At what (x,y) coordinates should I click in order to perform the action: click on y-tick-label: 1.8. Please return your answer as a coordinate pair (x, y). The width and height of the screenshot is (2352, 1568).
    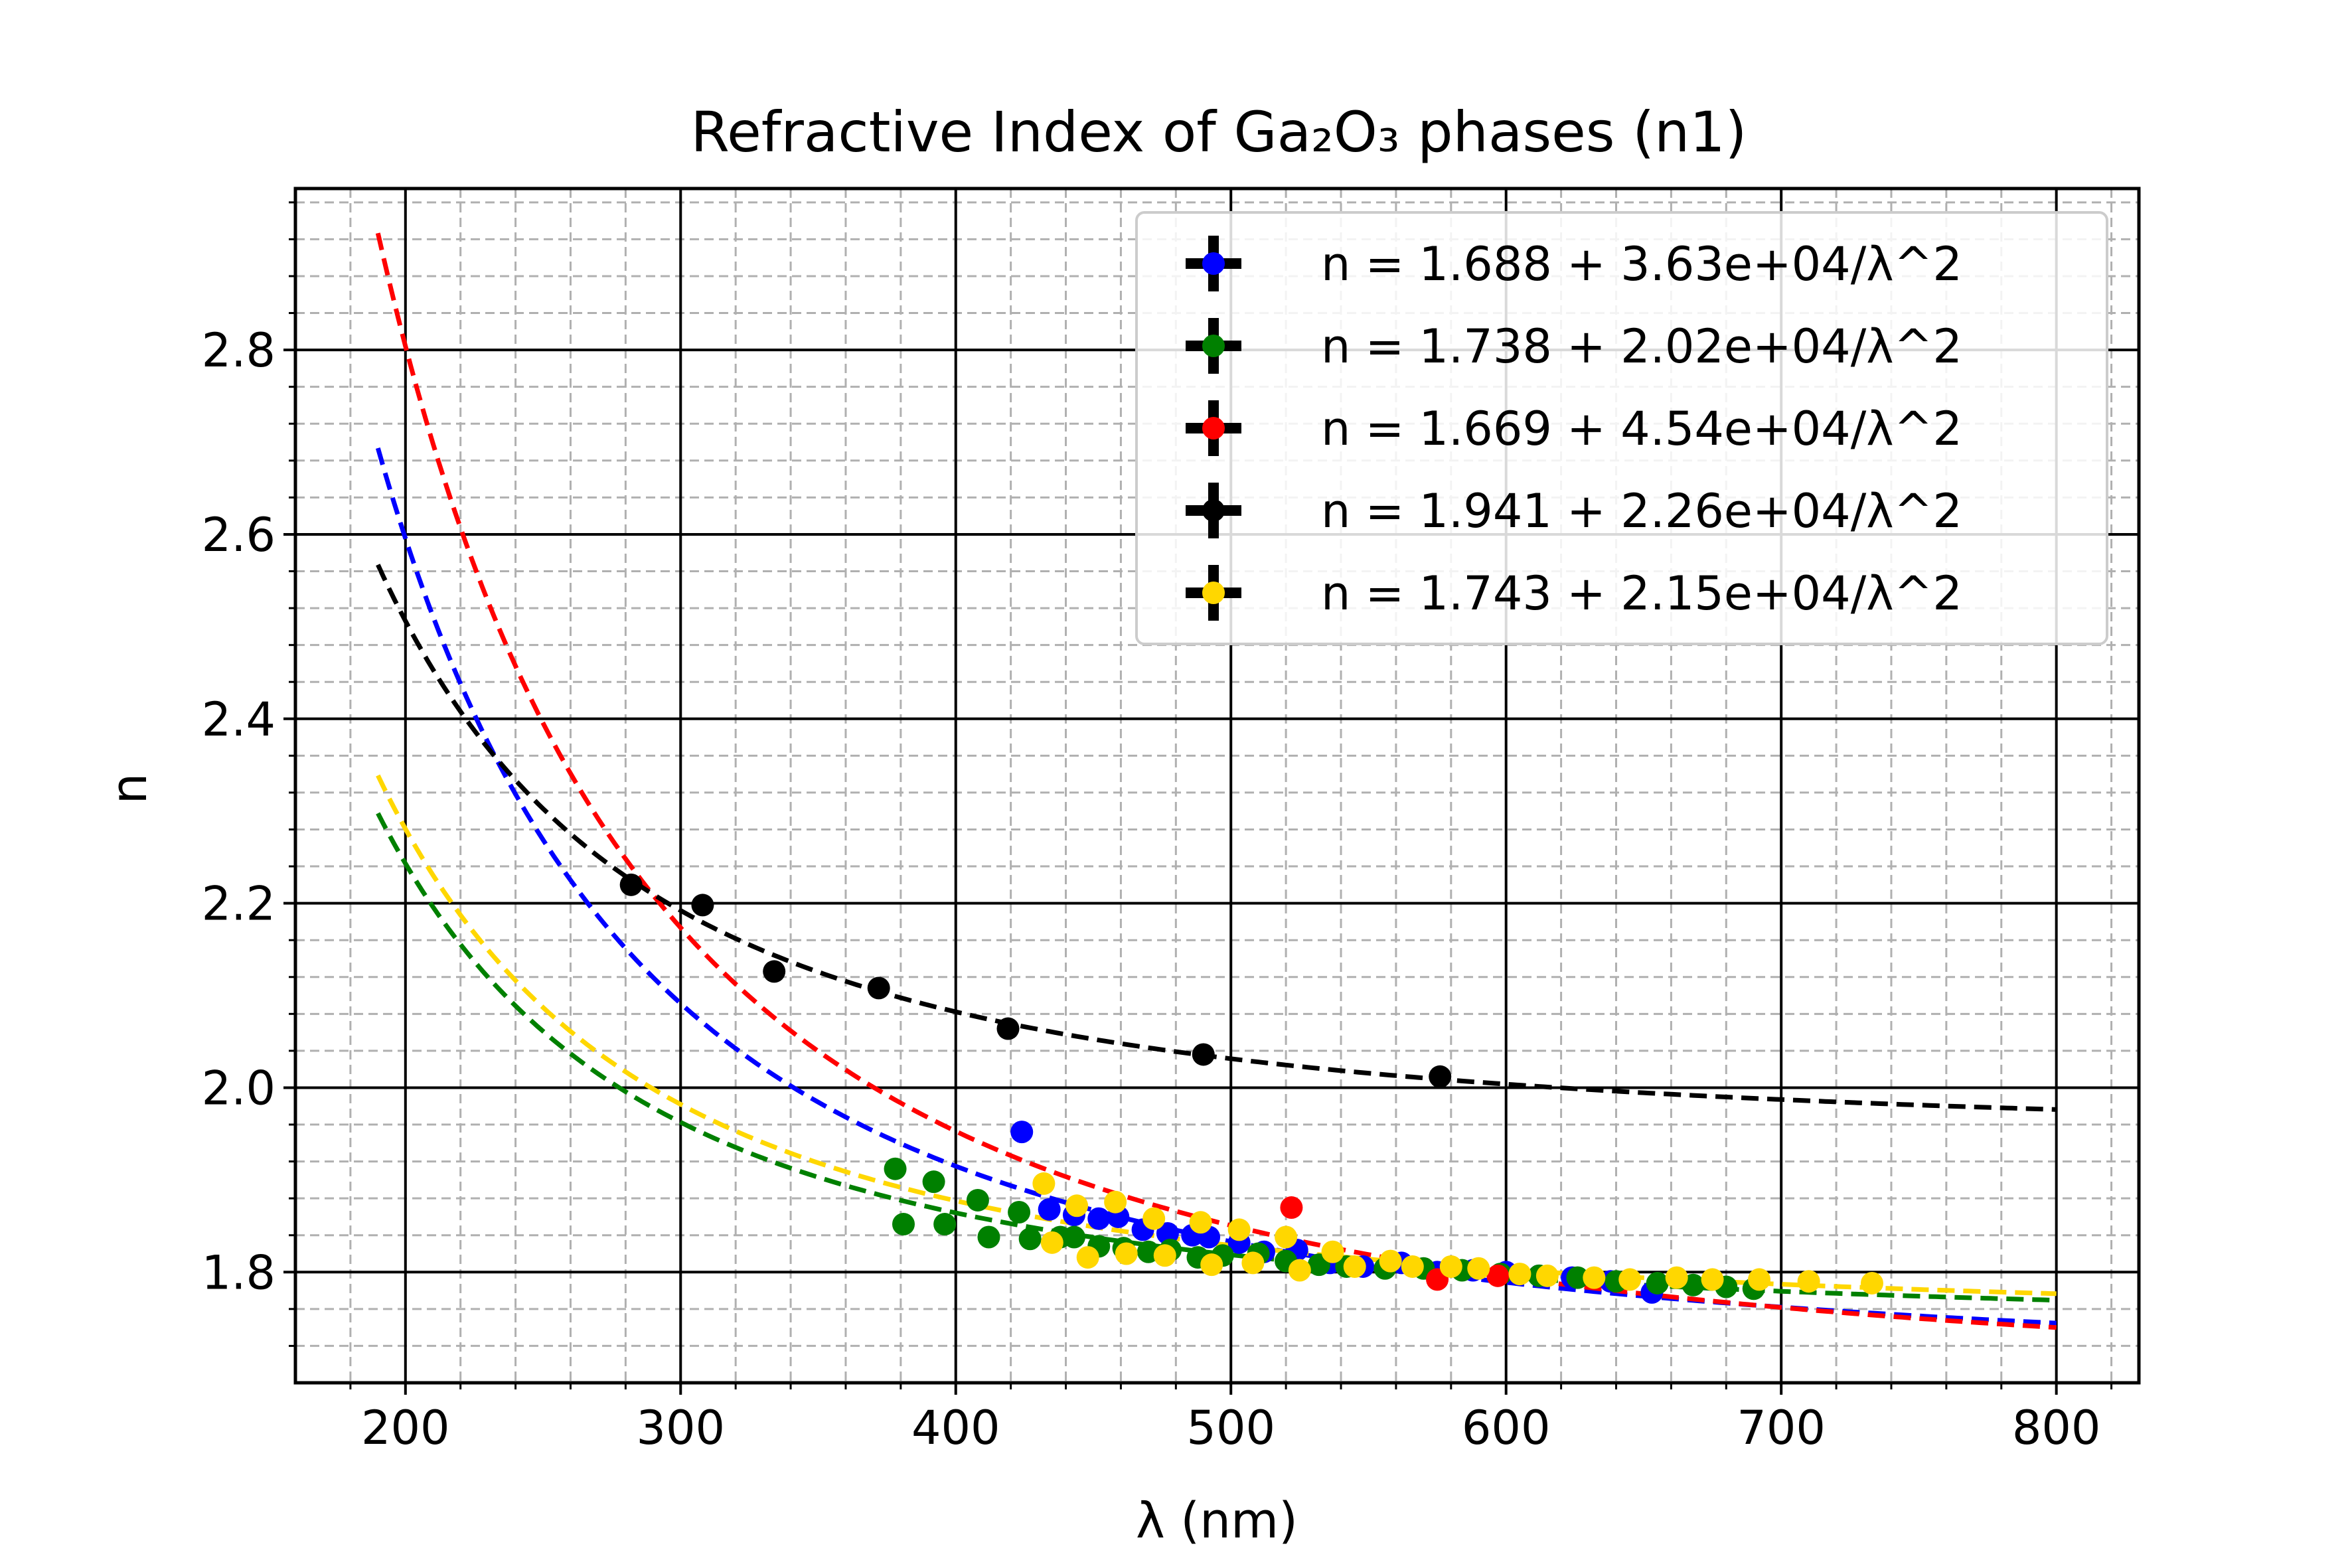
    Looking at the image, I should click on (238, 1273).